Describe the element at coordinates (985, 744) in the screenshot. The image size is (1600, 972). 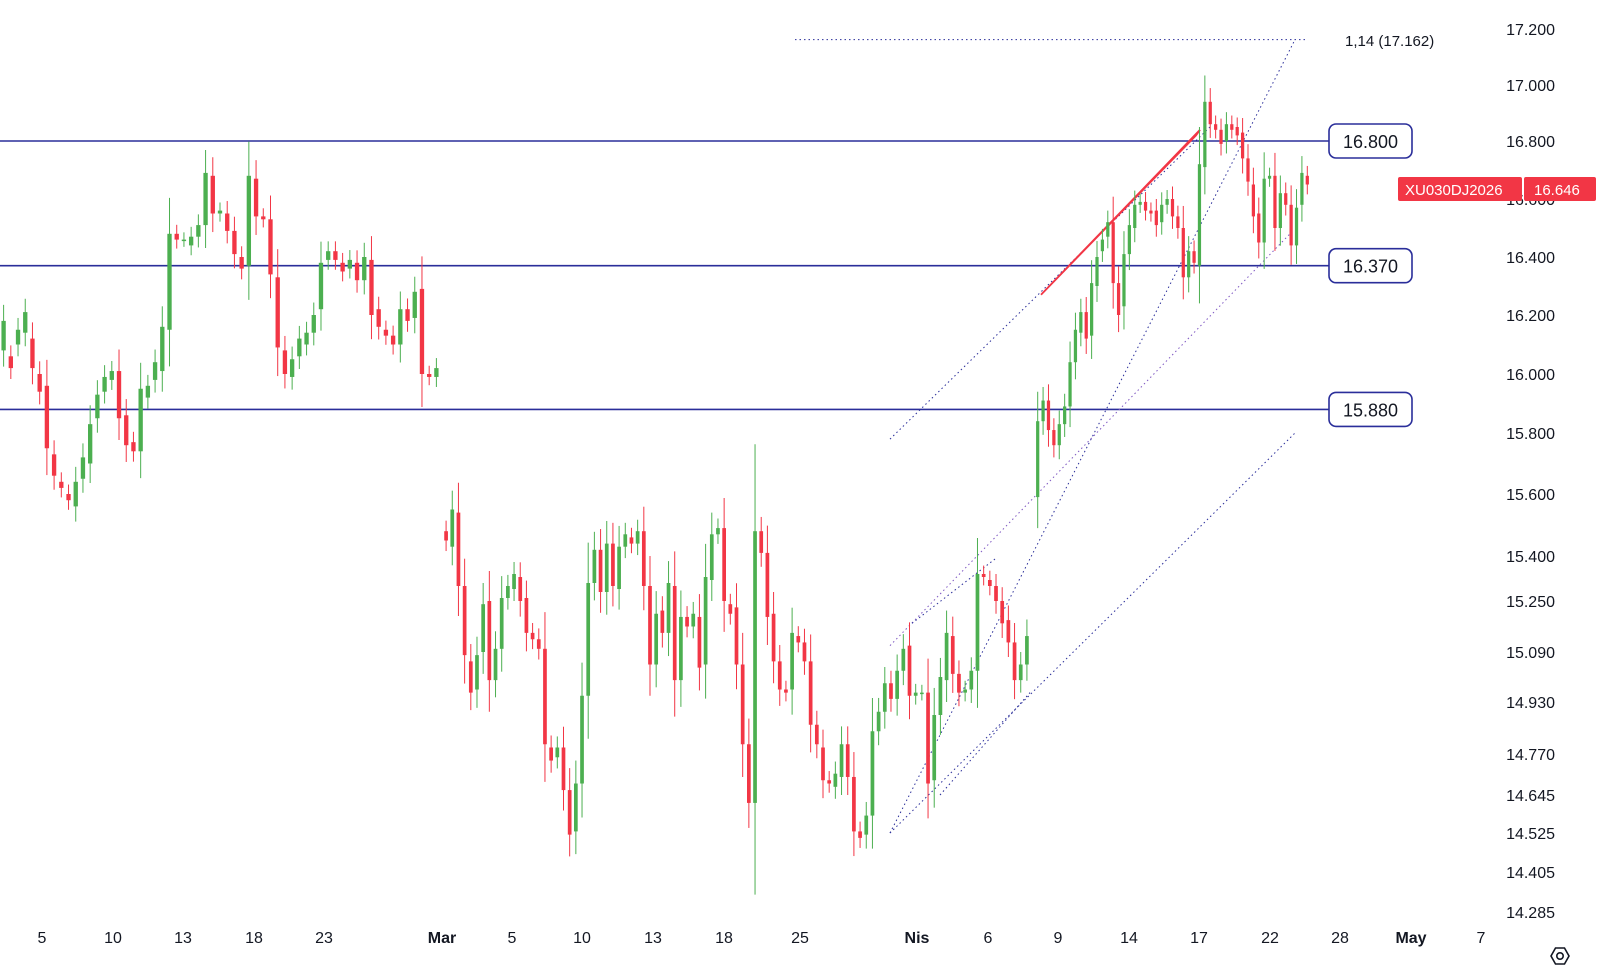
I see `wedge-bottom-line` at that location.